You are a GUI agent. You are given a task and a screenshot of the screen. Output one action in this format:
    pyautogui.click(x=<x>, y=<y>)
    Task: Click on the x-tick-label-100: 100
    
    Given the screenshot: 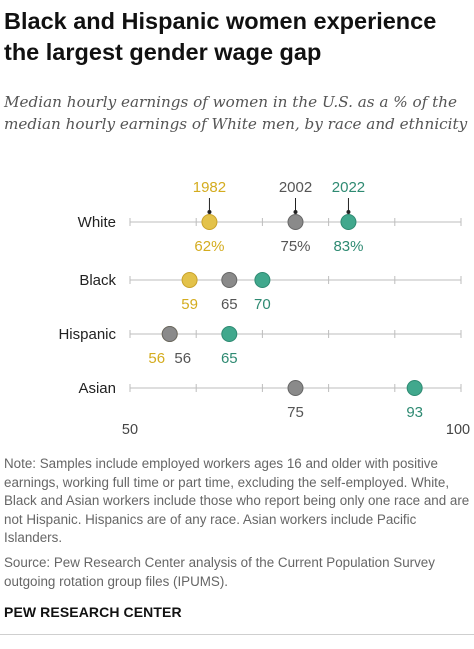 What is the action you would take?
    pyautogui.click(x=458, y=430)
    